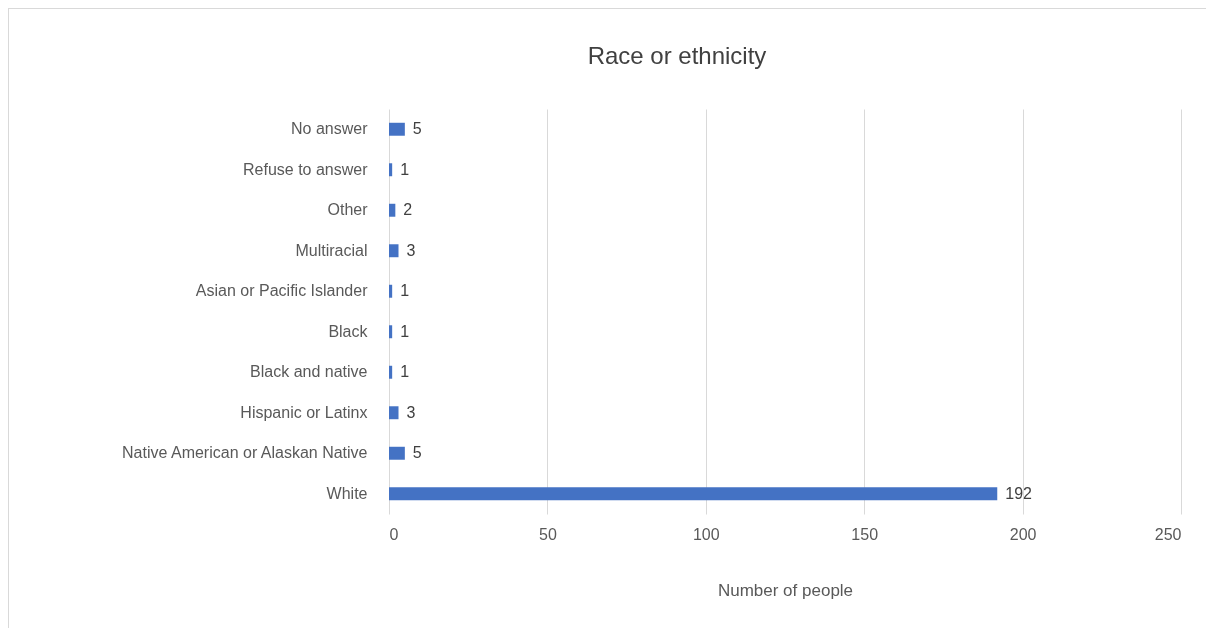 Image resolution: width=1215 pixels, height=631 pixels. Describe the element at coordinates (330, 129) in the screenshot. I see `y-tick-label: No answer` at that location.